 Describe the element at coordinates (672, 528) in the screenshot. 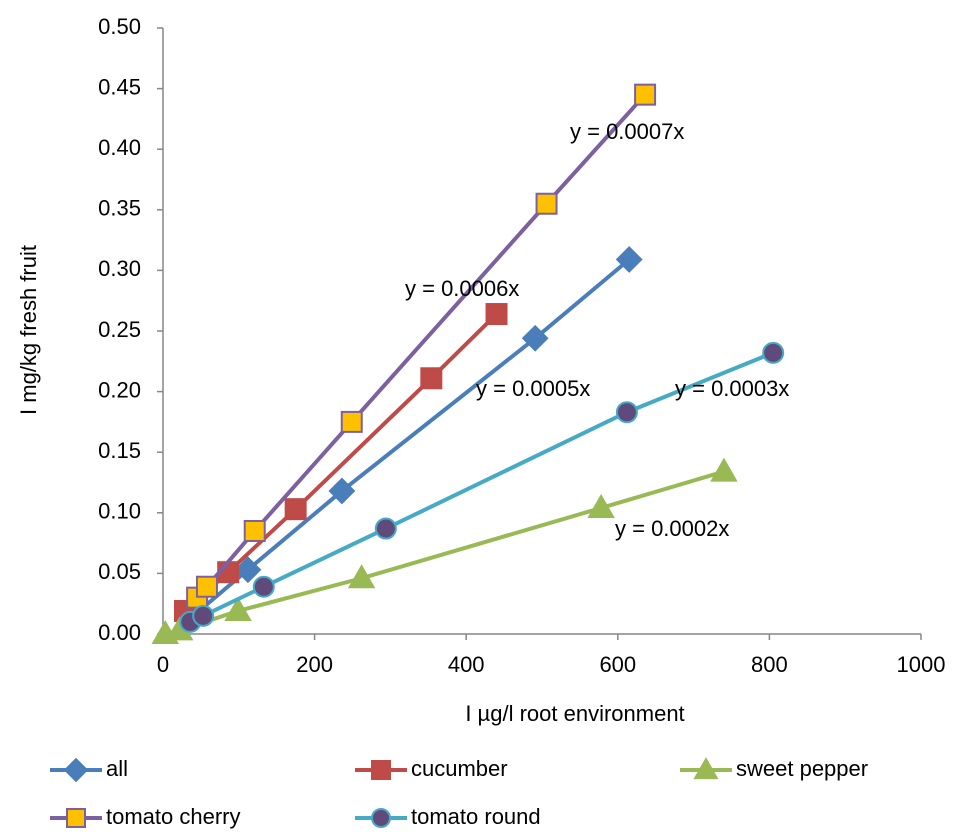

I see `trendline-equation: y = 0.0002x` at that location.